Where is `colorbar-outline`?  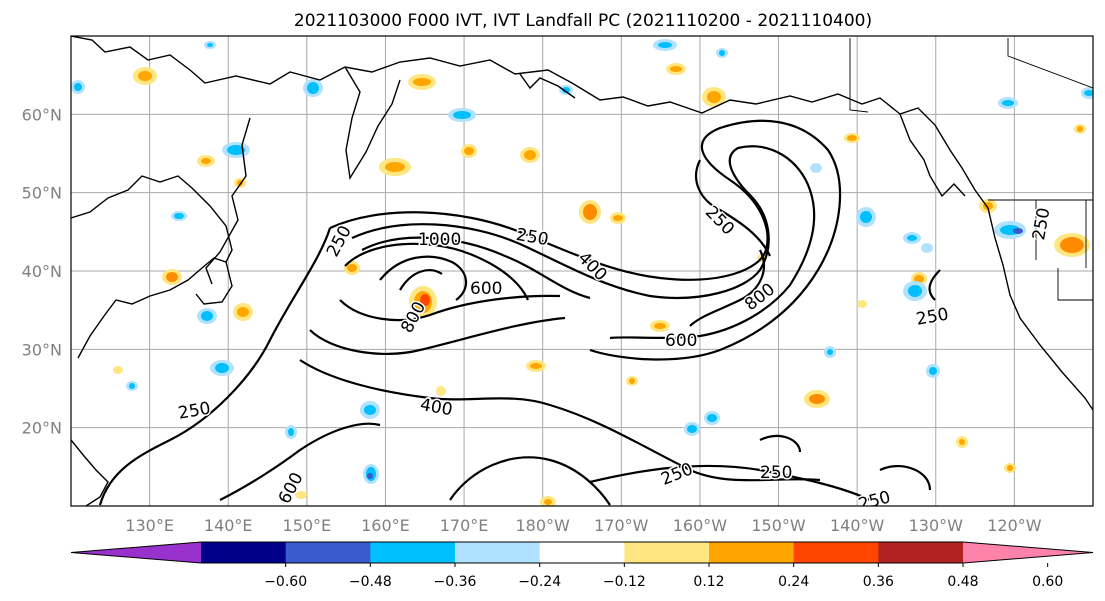
colorbar-outline is located at coordinates (582, 552).